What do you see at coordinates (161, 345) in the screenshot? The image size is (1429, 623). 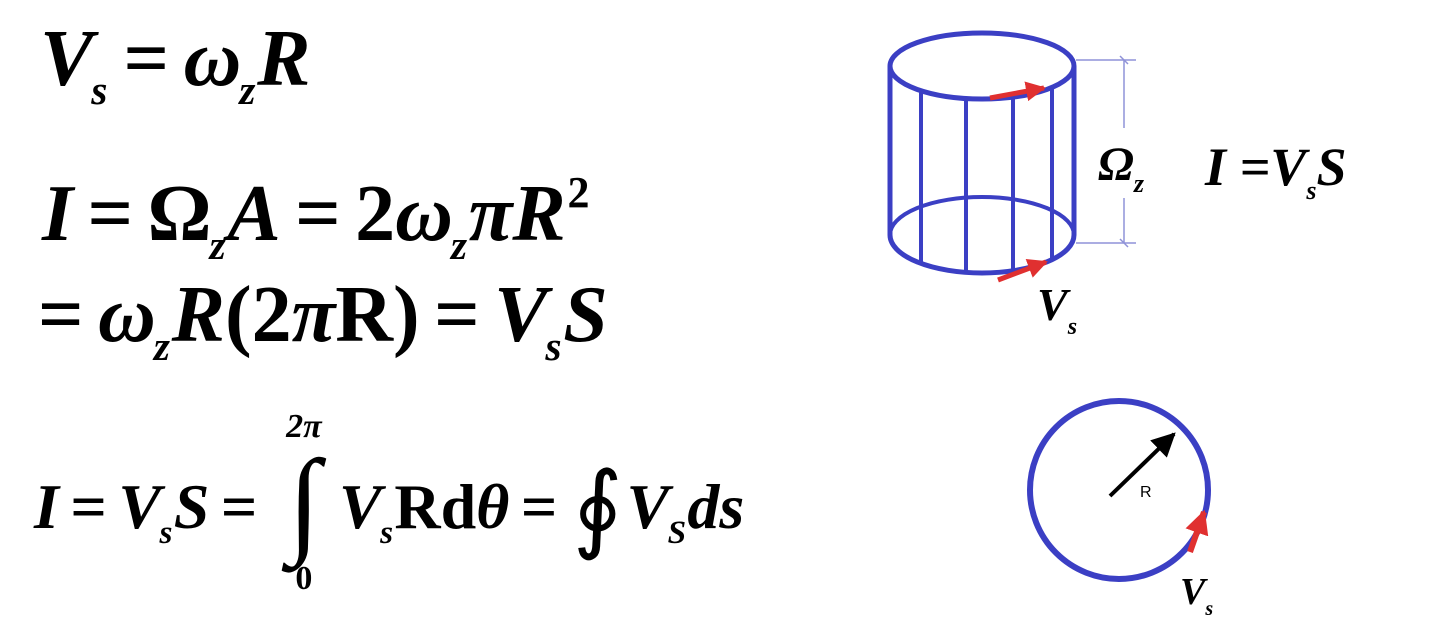 I see `eq3-omega-sub: z` at bounding box center [161, 345].